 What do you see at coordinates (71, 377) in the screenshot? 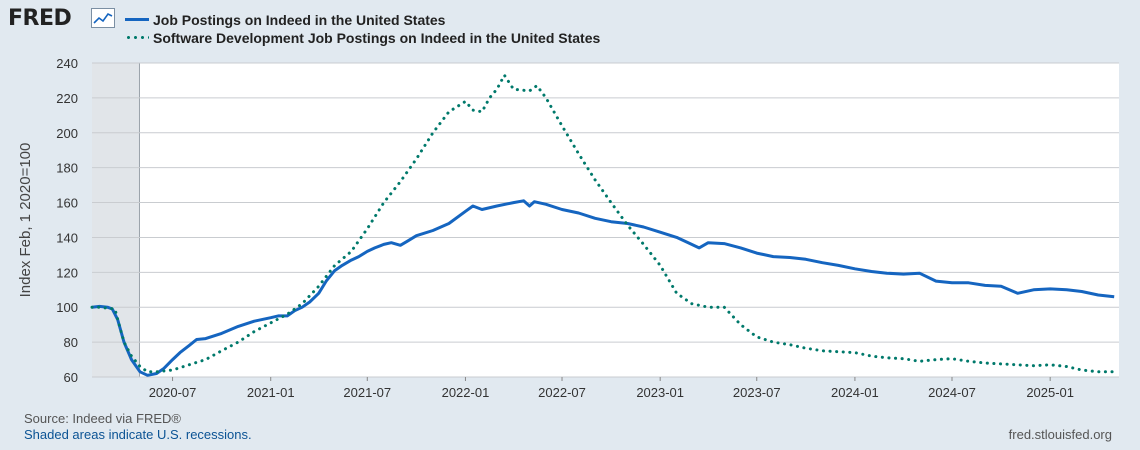
I see `y-tick-label: 60` at bounding box center [71, 377].